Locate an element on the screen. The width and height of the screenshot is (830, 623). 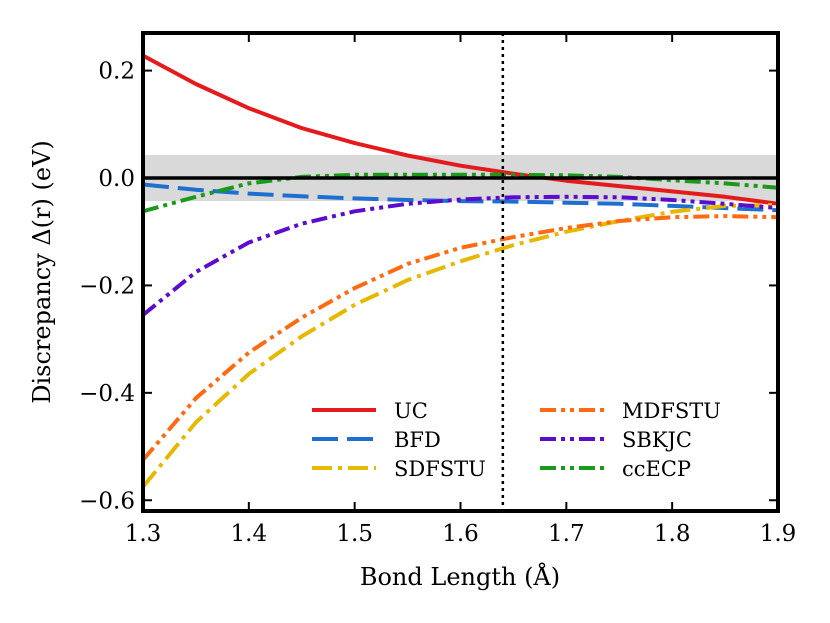
y-tick-label: −0.6 is located at coordinates (107, 501).